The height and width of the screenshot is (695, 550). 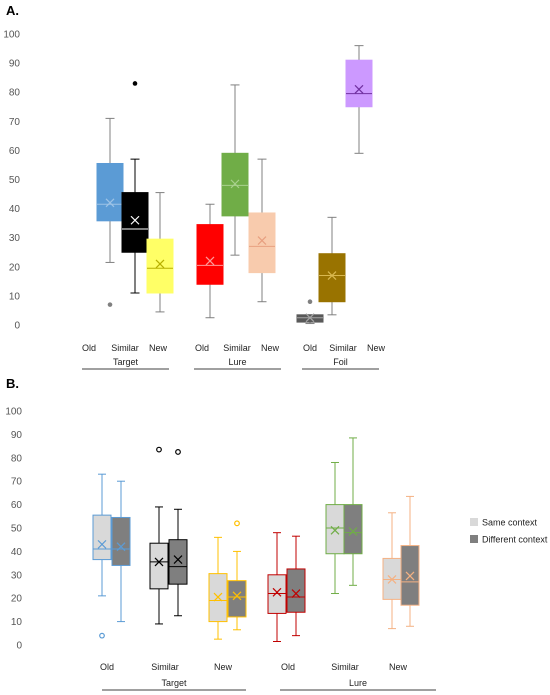 What do you see at coordinates (410, 576) in the screenshot?
I see `panel-b-lure-new-different-context-mean-stroke` at bounding box center [410, 576].